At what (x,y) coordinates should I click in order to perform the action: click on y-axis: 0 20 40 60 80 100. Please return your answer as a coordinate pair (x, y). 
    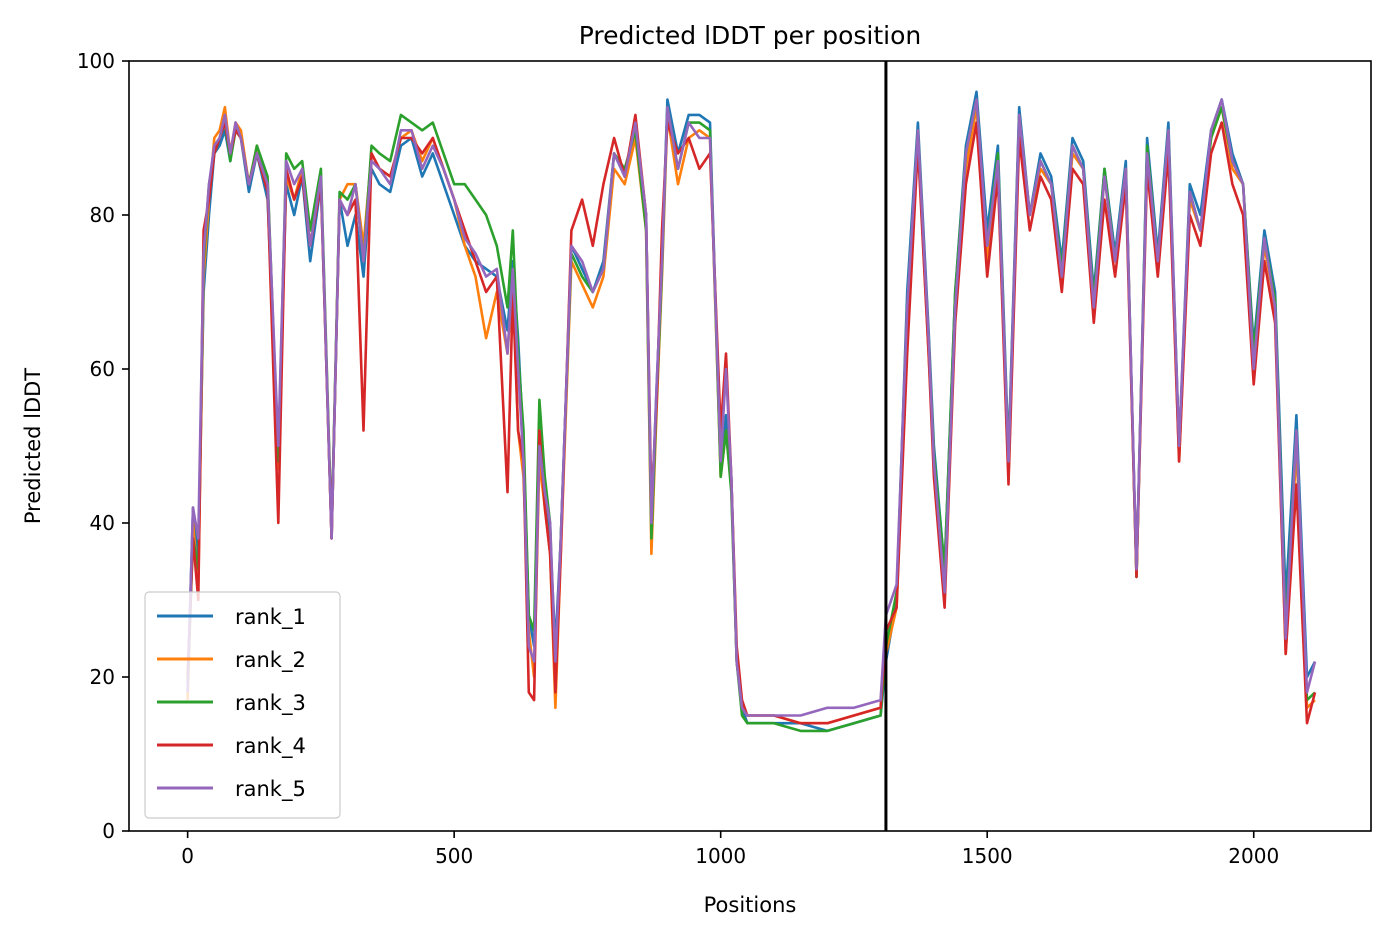
    Looking at the image, I should click on (103, 446).